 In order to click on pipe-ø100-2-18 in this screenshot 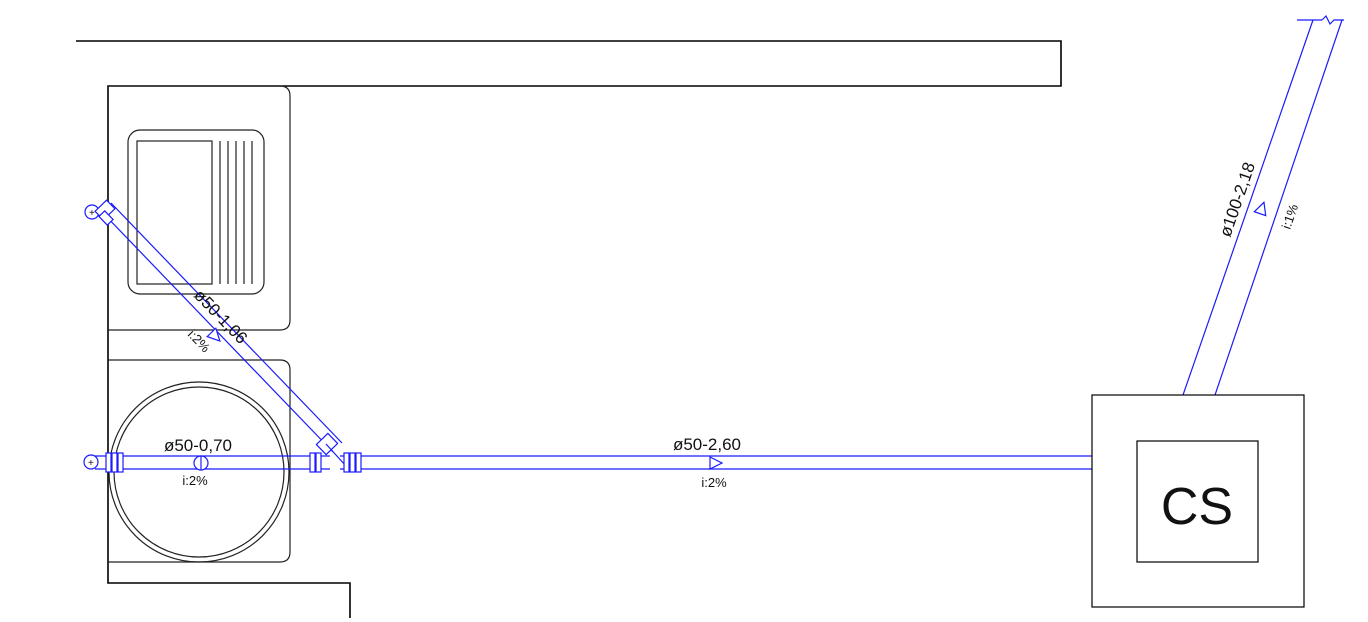, I will do `click(1263, 205)`.